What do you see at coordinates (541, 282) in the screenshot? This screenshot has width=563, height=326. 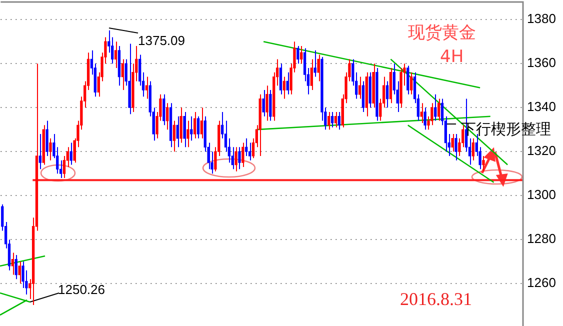 I see `y-tick-label: 1260` at bounding box center [541, 282].